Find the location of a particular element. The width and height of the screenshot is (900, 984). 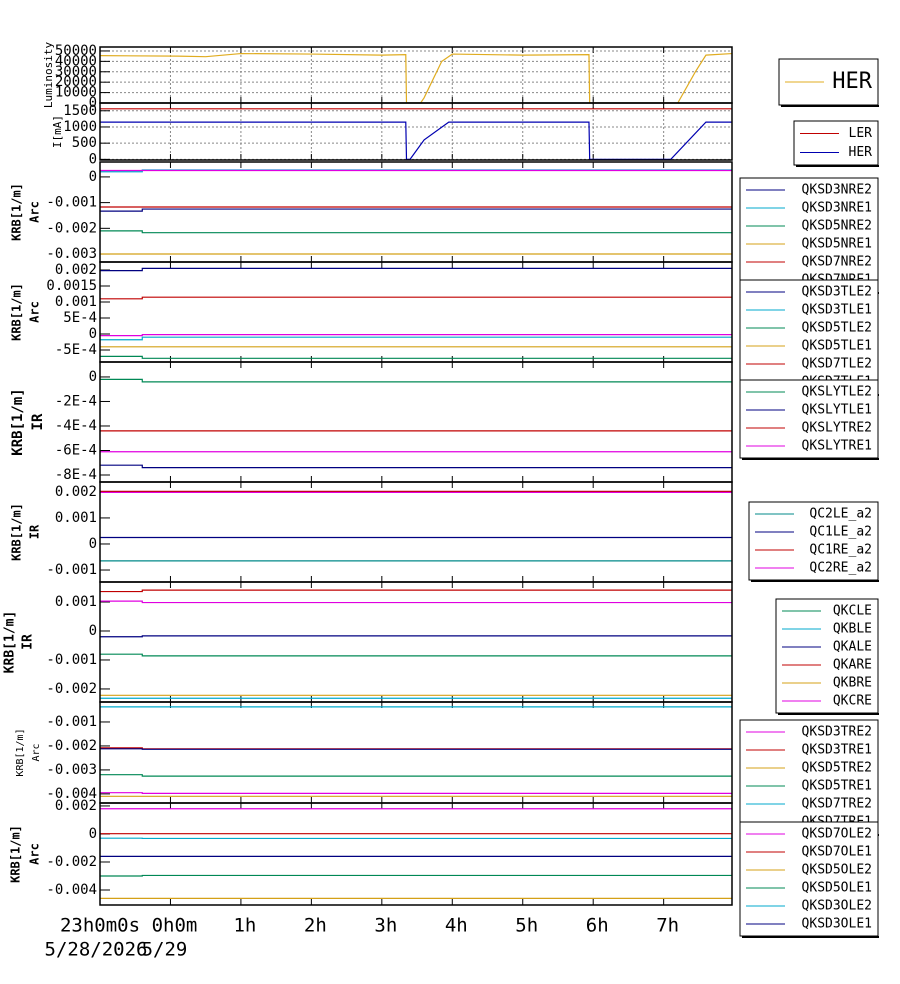

legend-label: HER is located at coordinates (852, 81).